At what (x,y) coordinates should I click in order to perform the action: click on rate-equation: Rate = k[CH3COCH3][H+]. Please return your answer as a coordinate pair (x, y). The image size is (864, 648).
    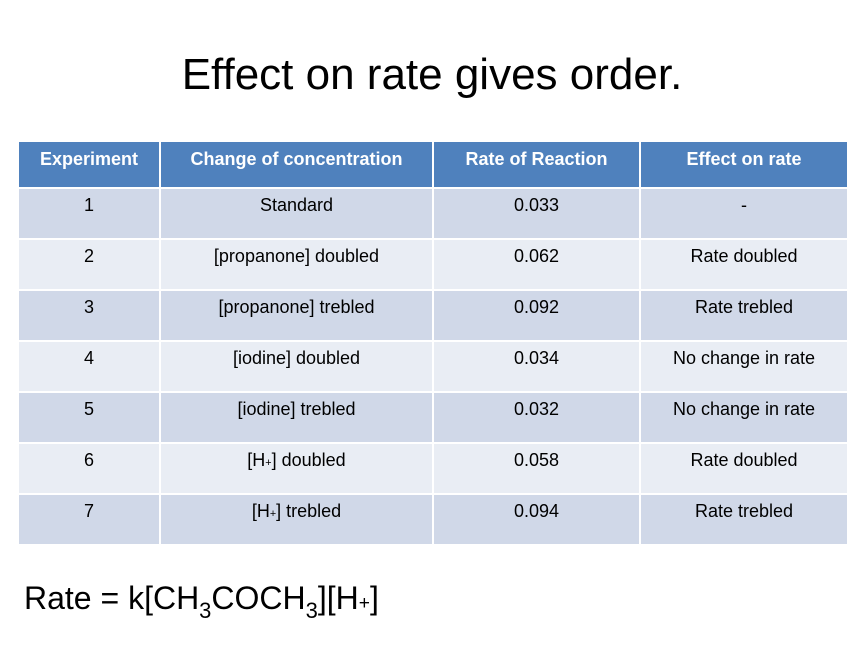
    Looking at the image, I should click on (201, 601).